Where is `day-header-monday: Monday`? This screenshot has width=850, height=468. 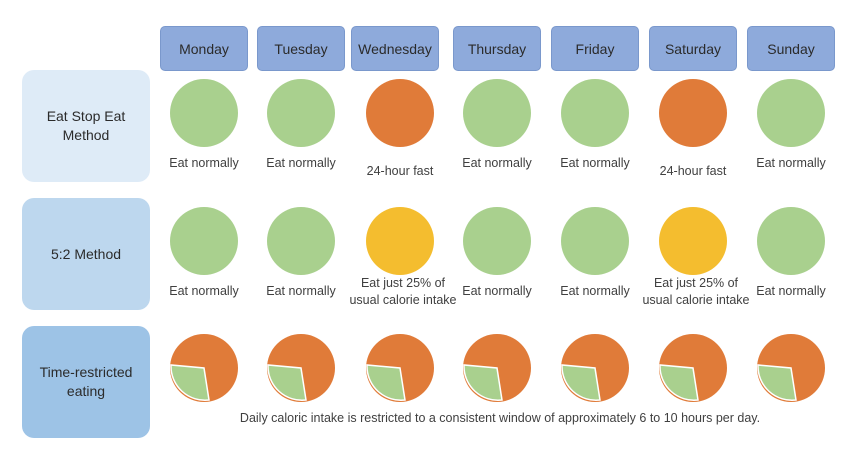
day-header-monday: Monday is located at coordinates (204, 48).